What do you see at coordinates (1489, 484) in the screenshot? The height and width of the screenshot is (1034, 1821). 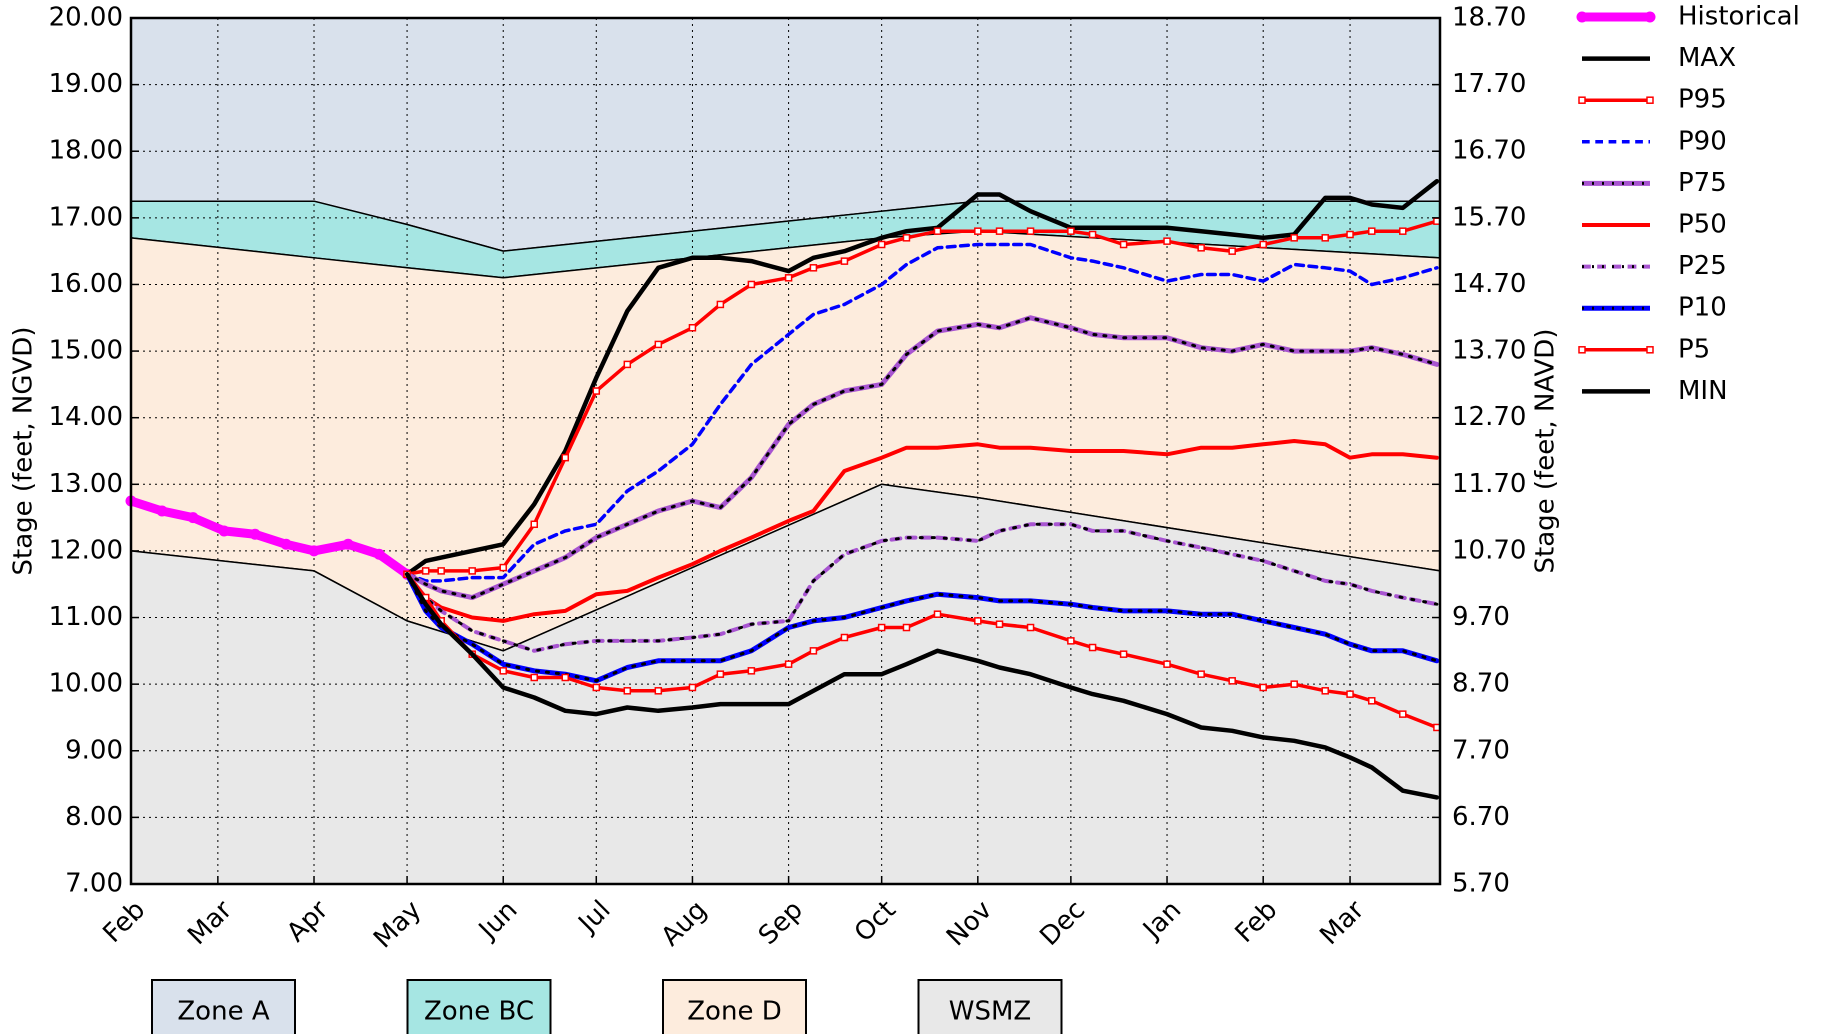 I see `y2-tick-label: 11.70` at bounding box center [1489, 484].